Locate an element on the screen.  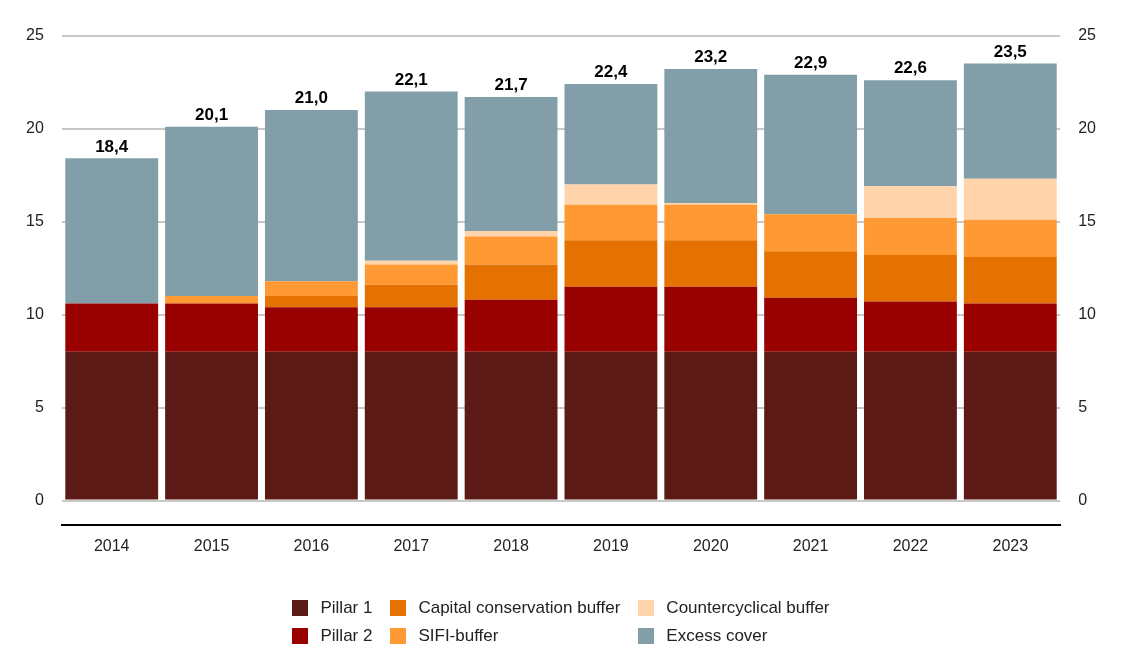
x-tick-label: 2015 is located at coordinates (211, 545).